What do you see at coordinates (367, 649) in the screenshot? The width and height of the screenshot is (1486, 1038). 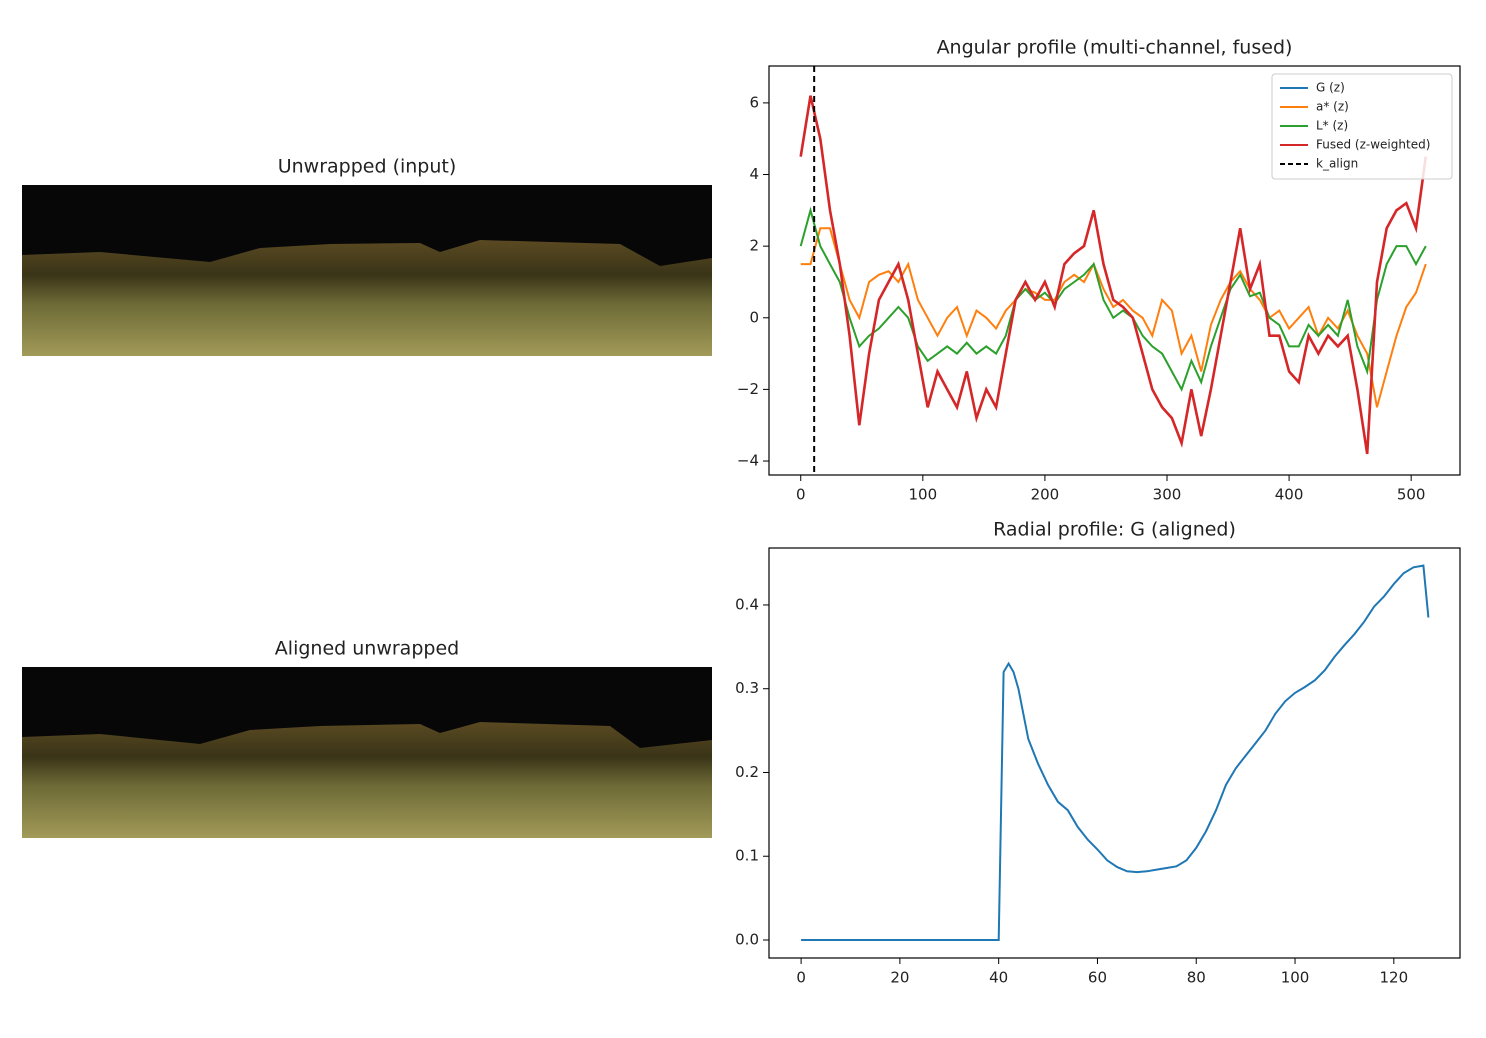 I see `image-title: Aligned unwrapped` at bounding box center [367, 649].